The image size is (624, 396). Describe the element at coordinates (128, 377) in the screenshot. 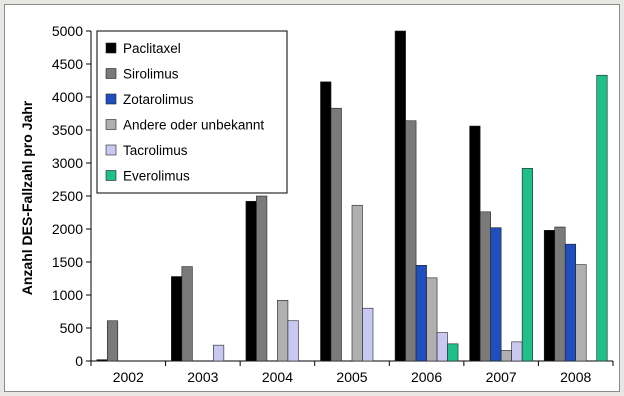

I see `x-tick-label: 2002` at that location.